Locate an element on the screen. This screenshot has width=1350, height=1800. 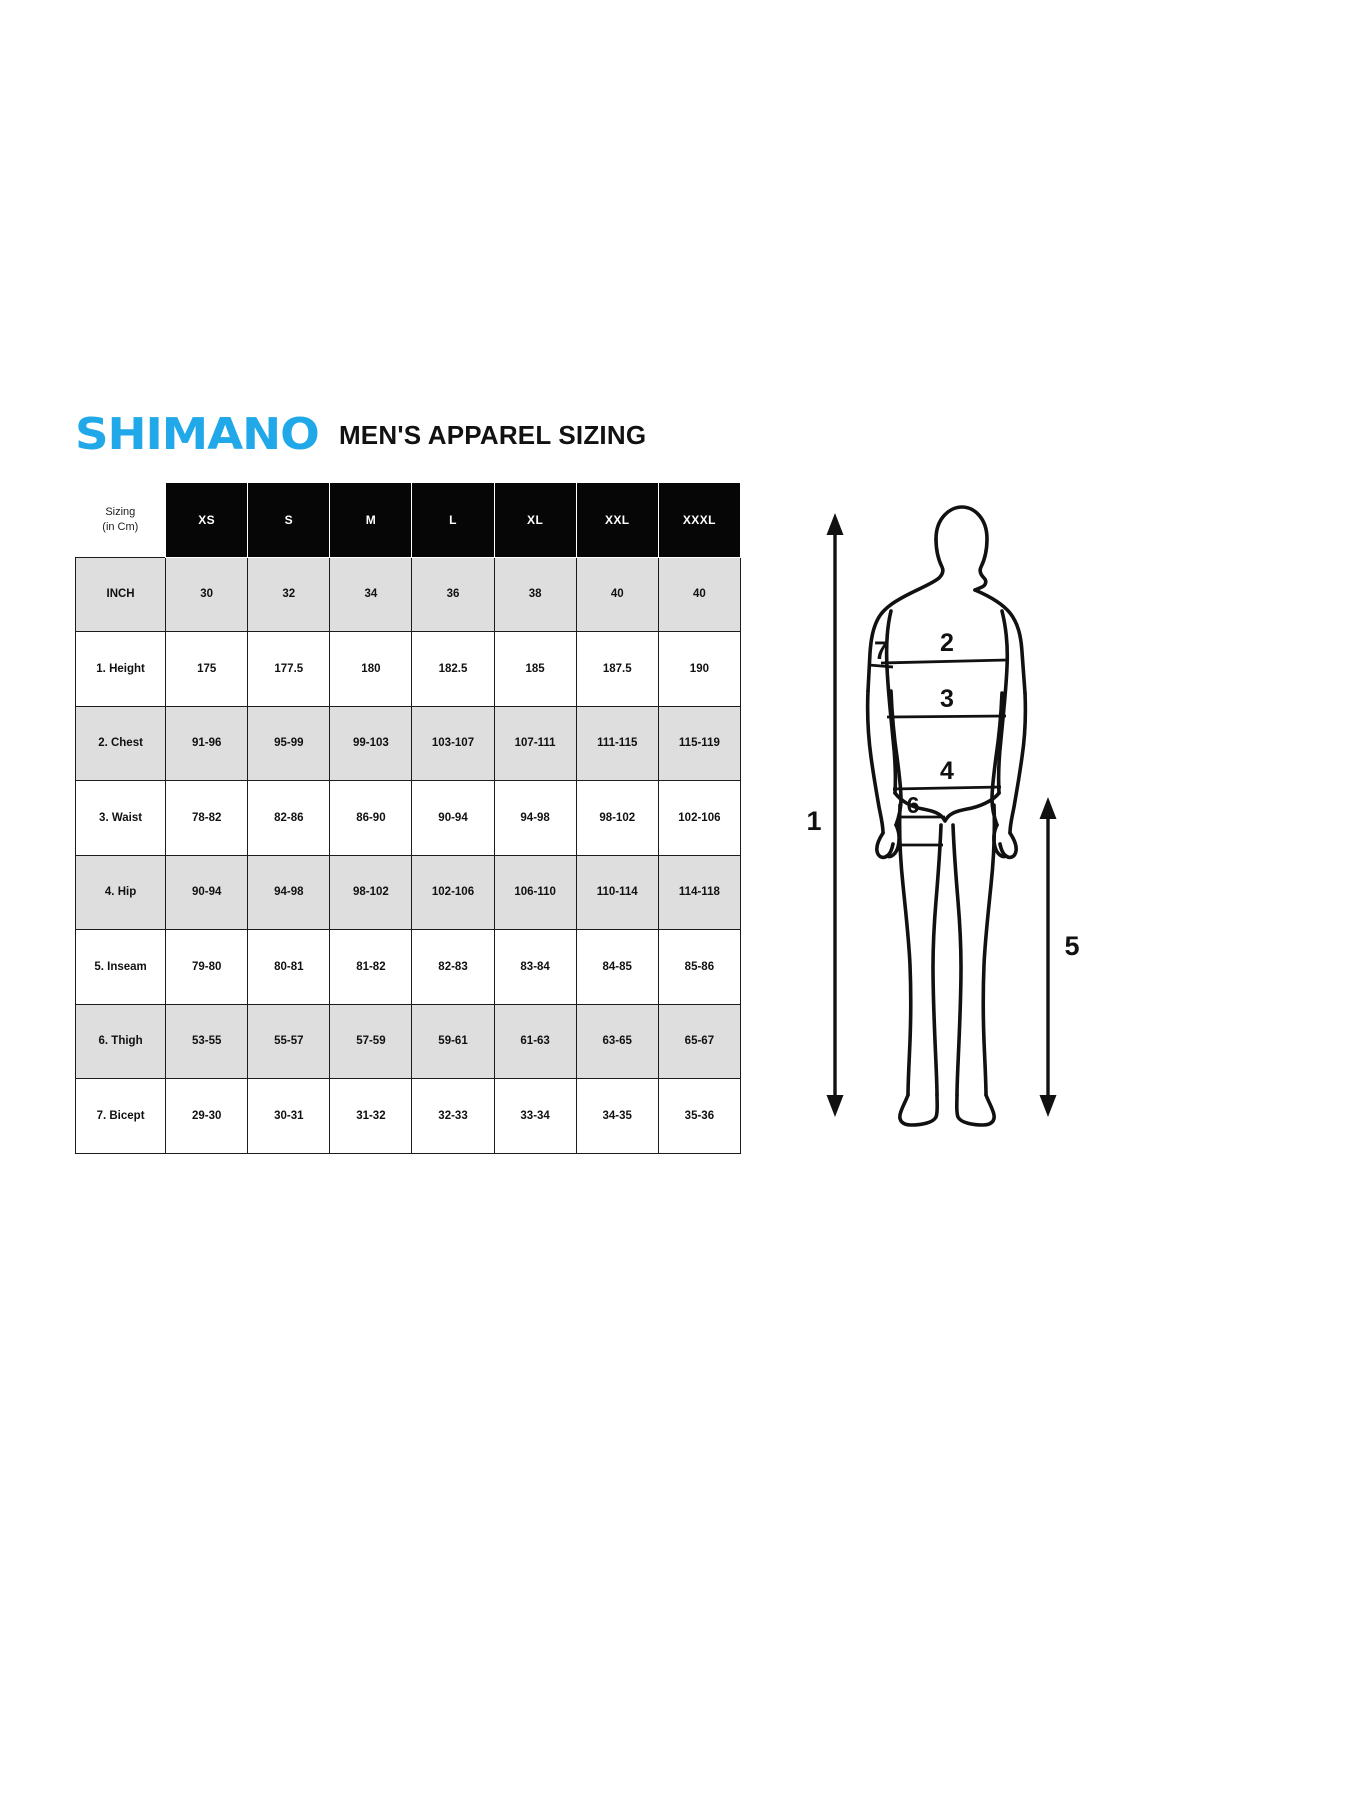
table-header-row: Sizing (in Cm) XS S M L XL XXL XXXL is located at coordinates (408, 520).